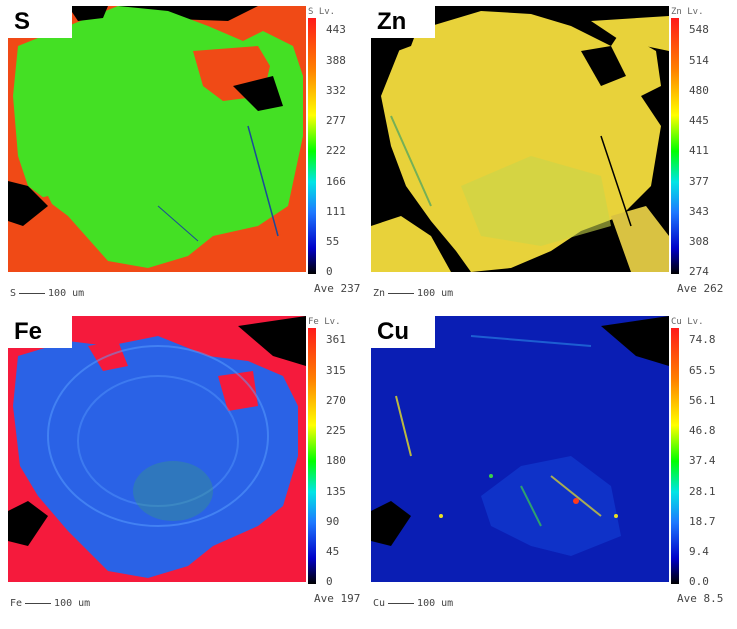  Describe the element at coordinates (336, 60) in the screenshot. I see `colorbar-tick: 388` at that location.